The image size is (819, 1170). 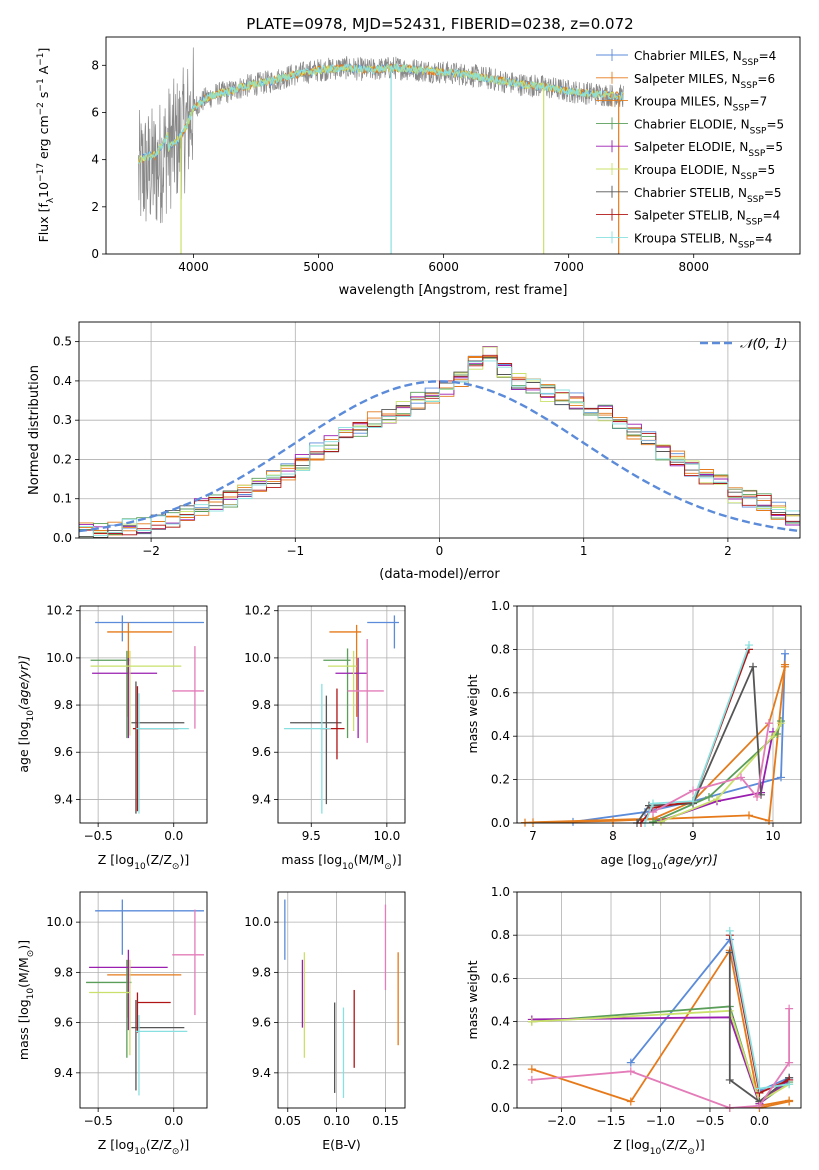 I want to click on label-part: erg cm, so click(x=43, y=139).